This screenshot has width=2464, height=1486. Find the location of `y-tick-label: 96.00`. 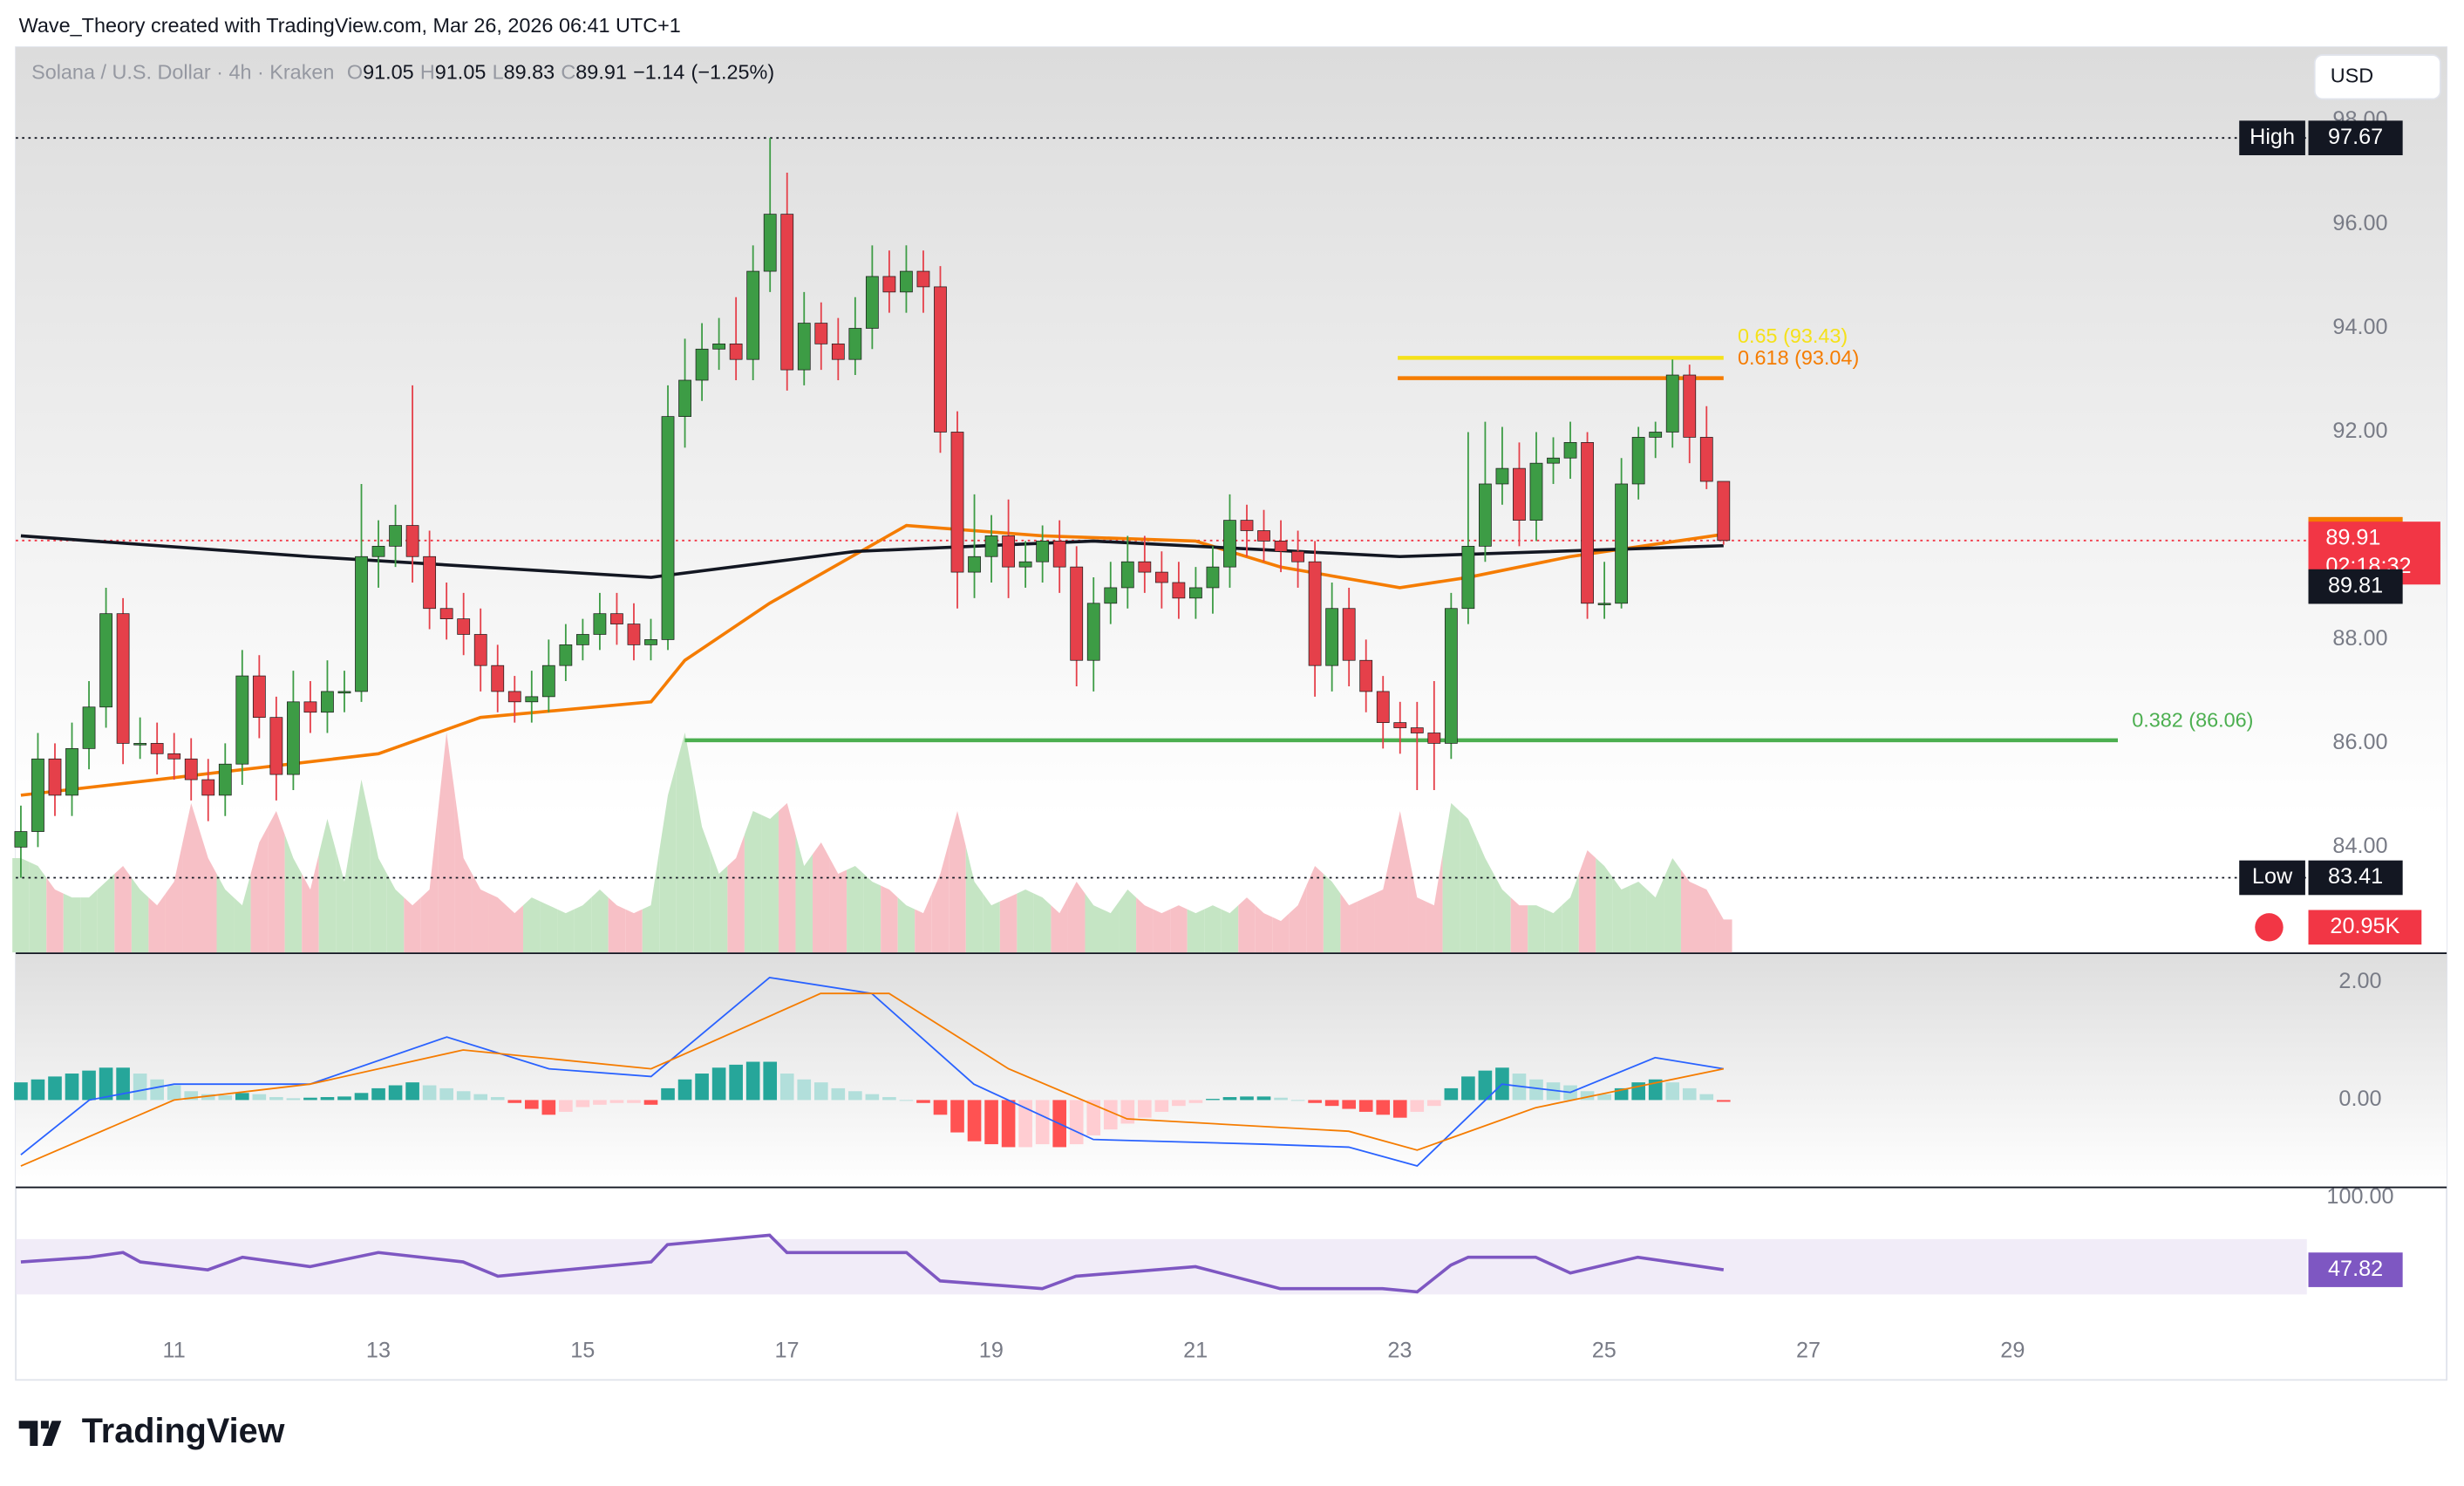

y-tick-label: 96.00 is located at coordinates (2359, 223).